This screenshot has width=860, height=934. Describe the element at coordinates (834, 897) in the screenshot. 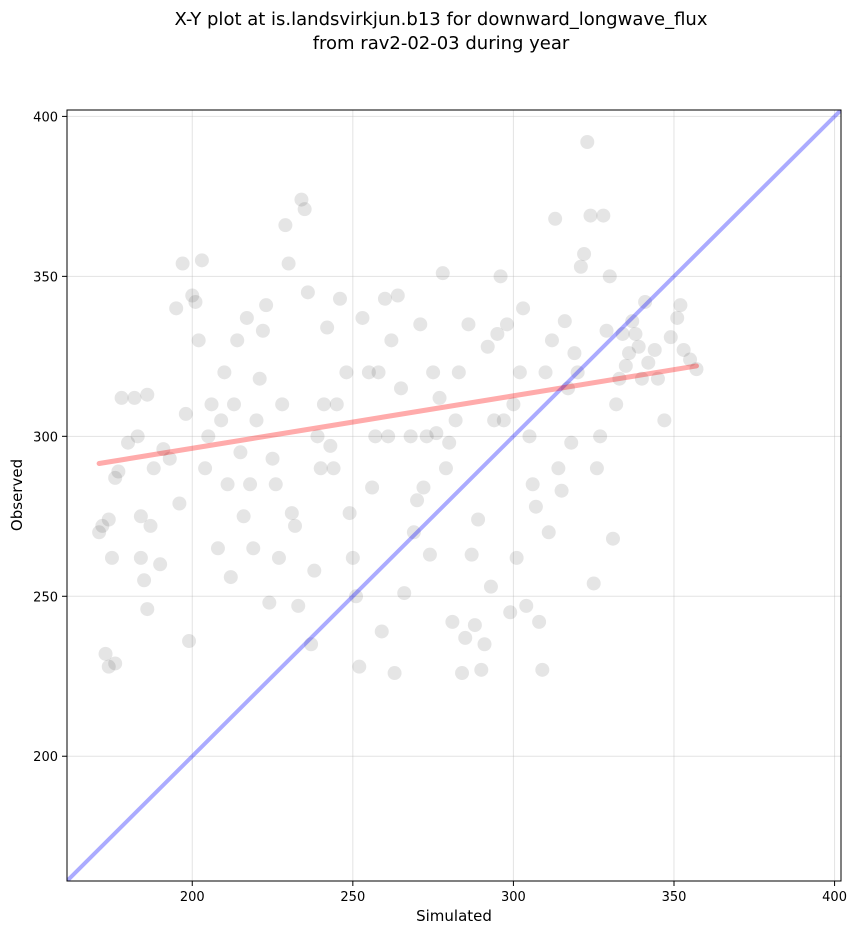

I see `x-tick-label: 400` at that location.